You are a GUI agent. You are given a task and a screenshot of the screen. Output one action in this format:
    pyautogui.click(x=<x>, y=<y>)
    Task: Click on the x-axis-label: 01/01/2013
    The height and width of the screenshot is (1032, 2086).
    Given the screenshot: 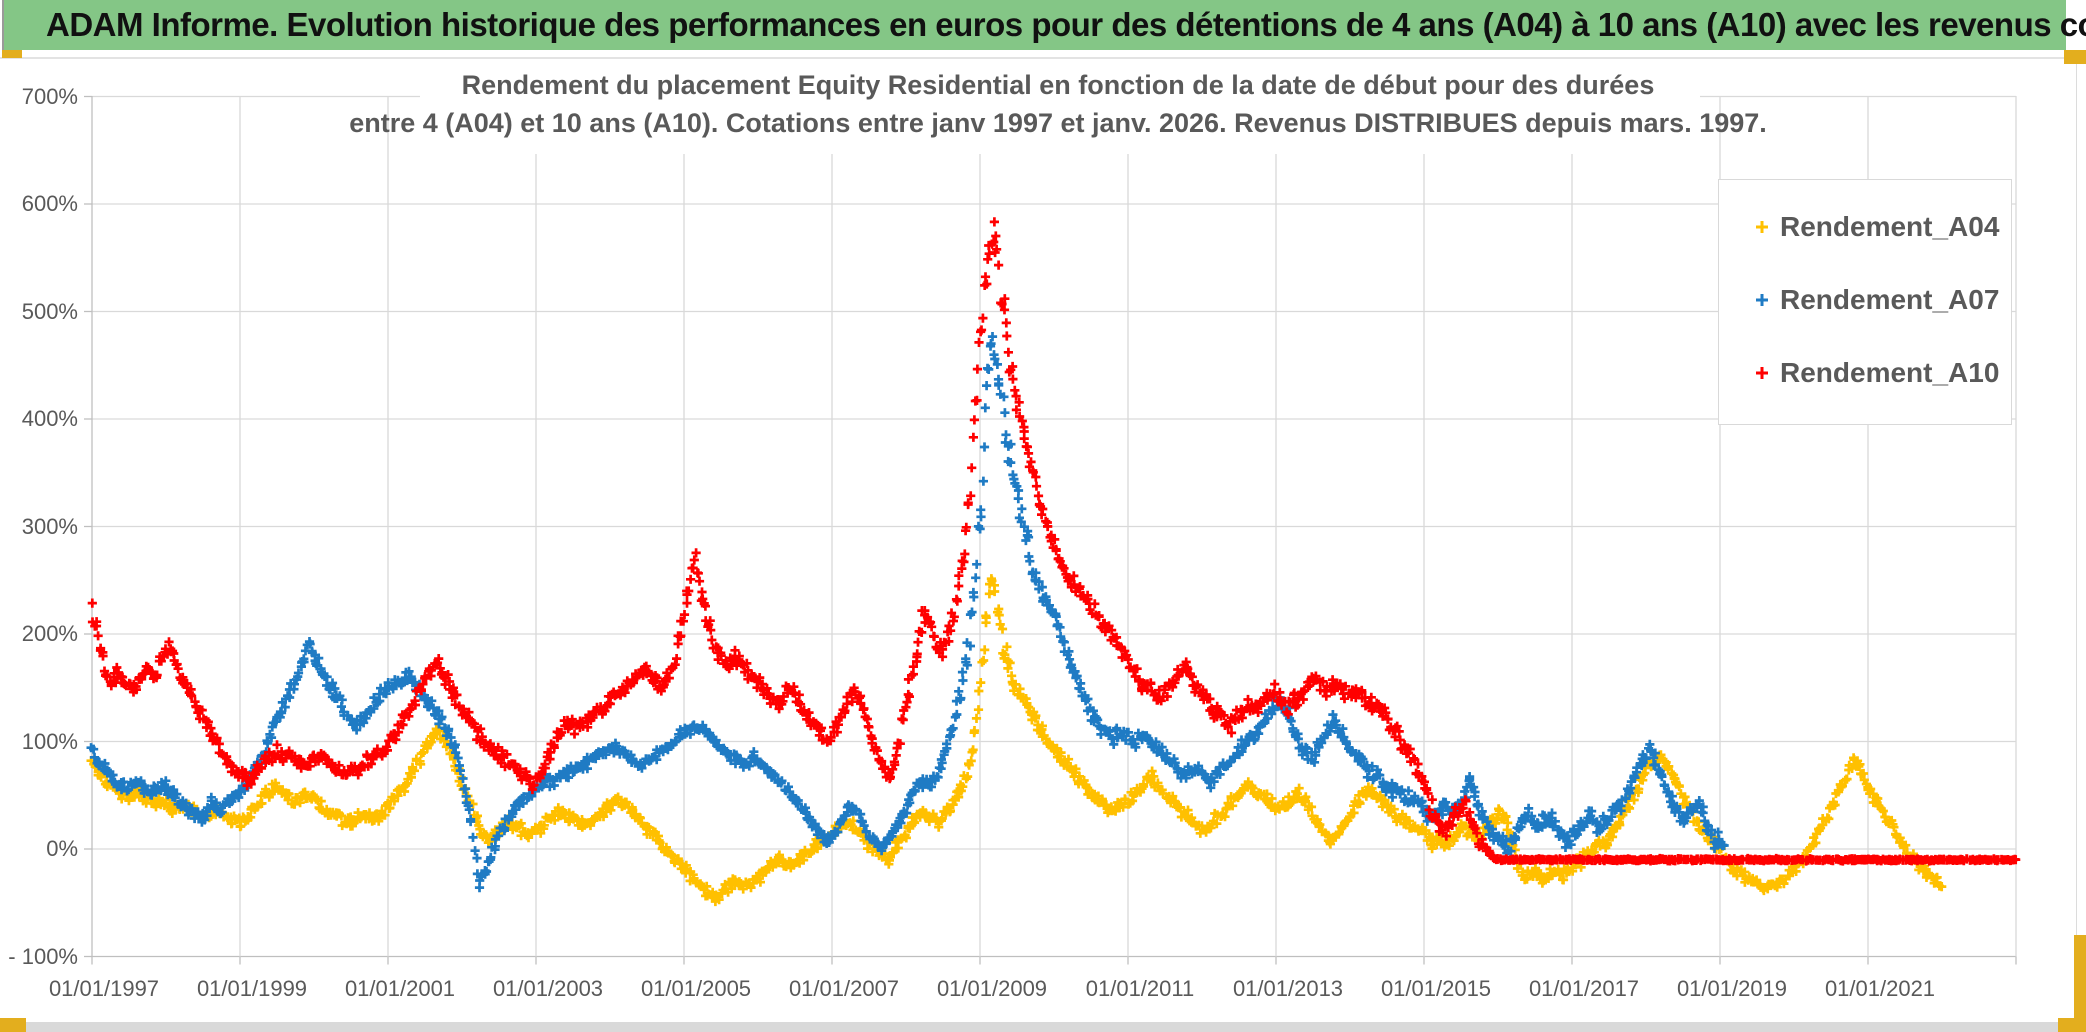 What is the action you would take?
    pyautogui.click(x=1288, y=988)
    